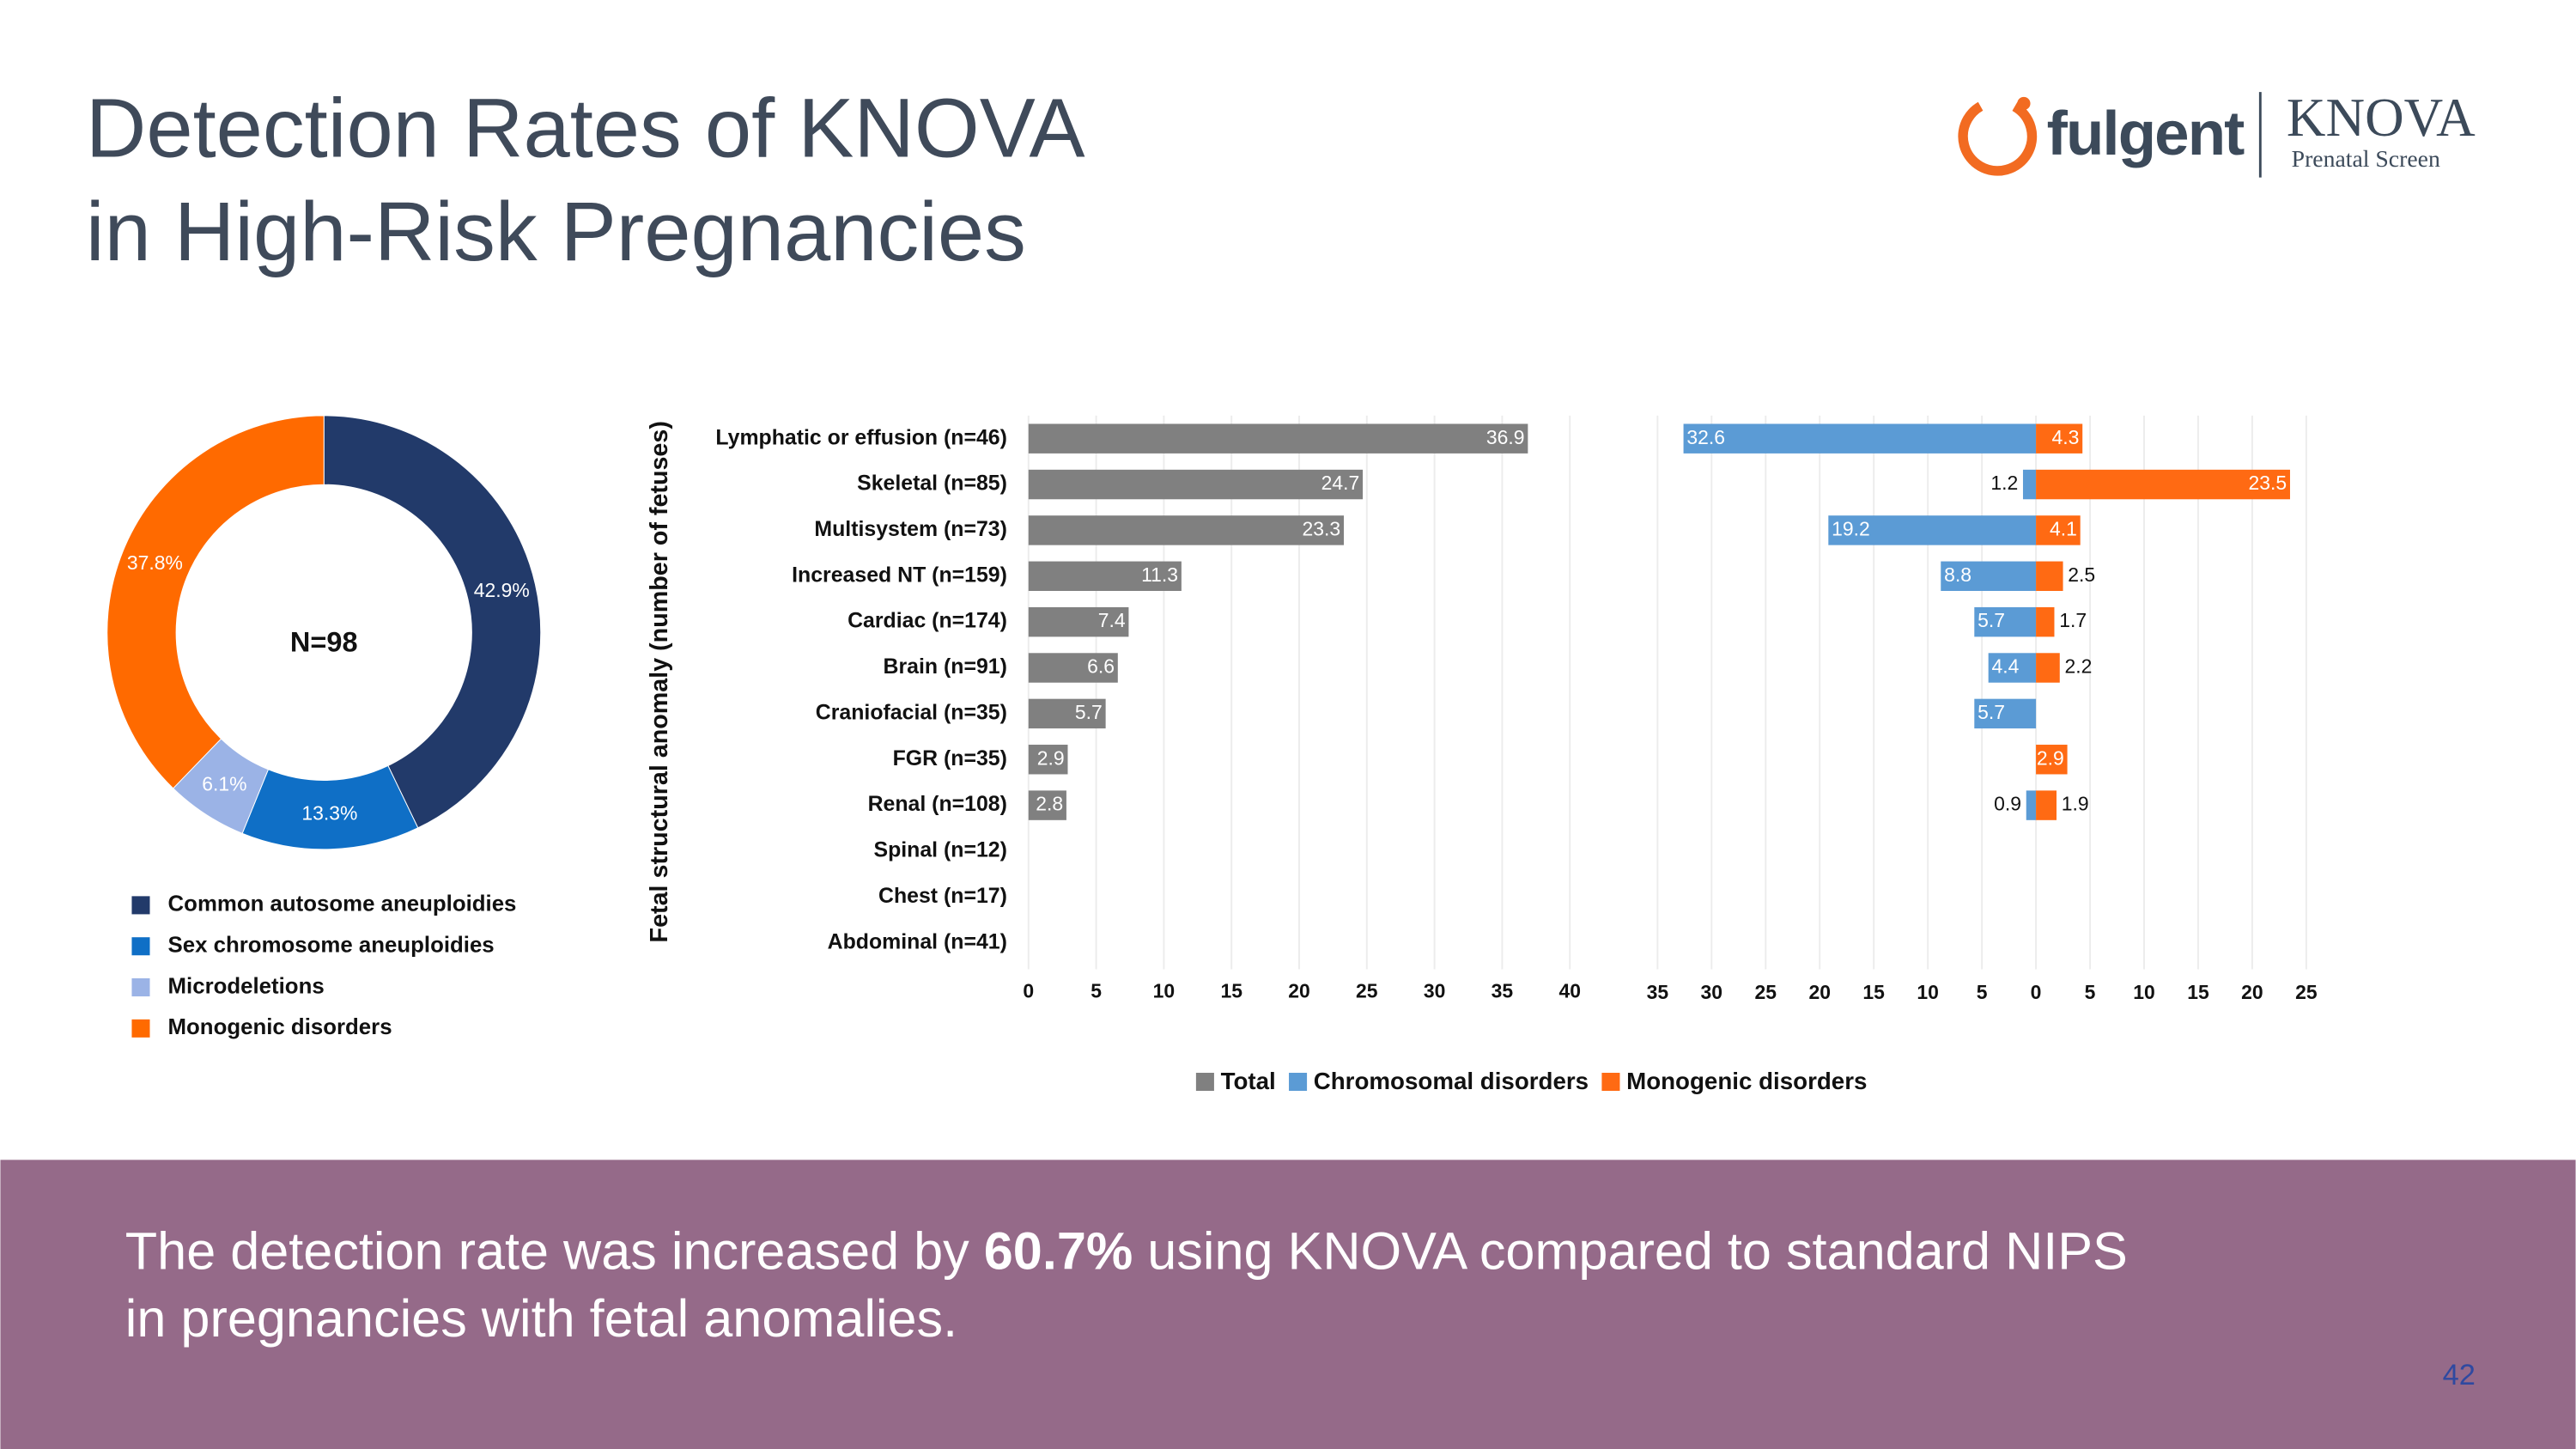 The width and height of the screenshot is (2576, 1449). What do you see at coordinates (900, 575) in the screenshot?
I see `category-label: Increased NT (n=159)` at bounding box center [900, 575].